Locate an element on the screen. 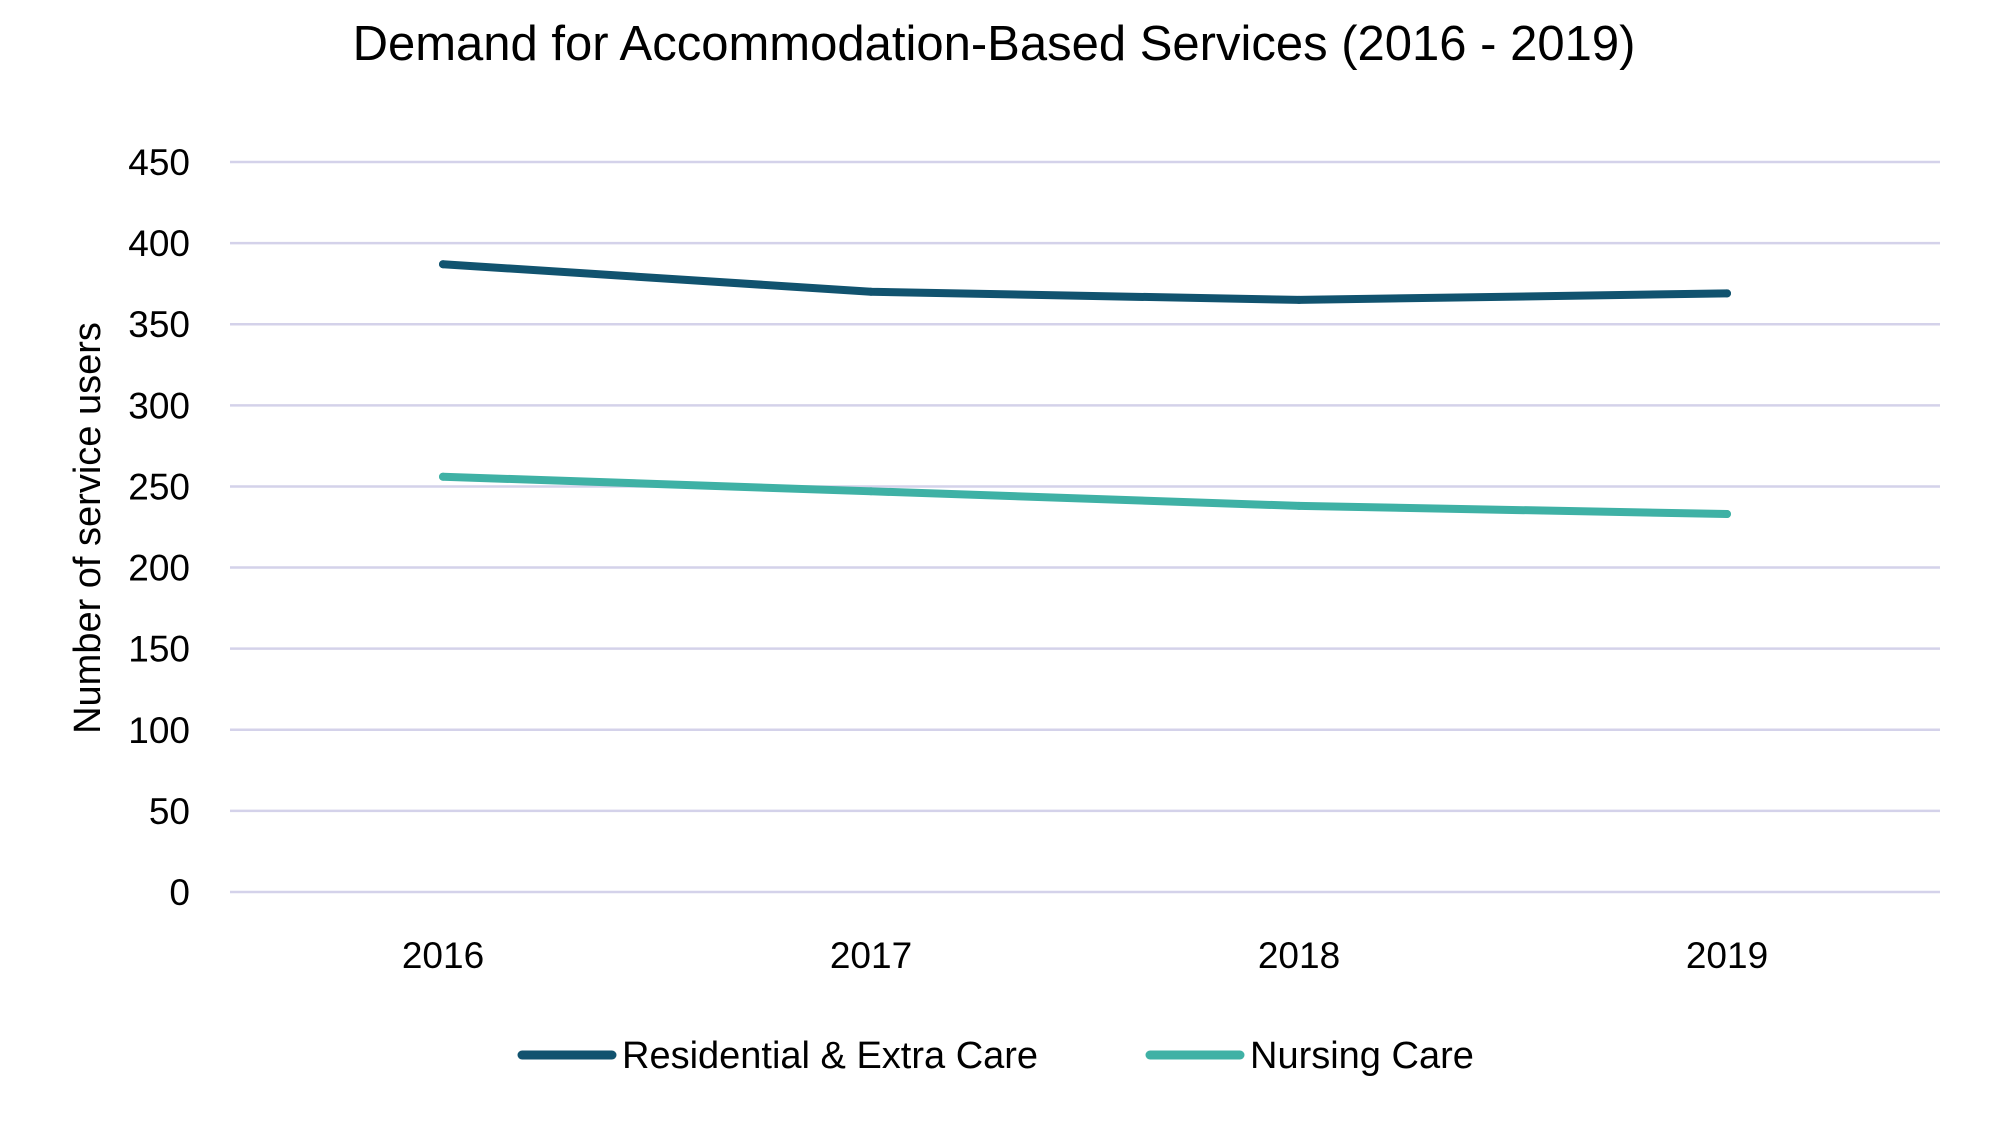  y-tick-label: 300 is located at coordinates (159, 405).